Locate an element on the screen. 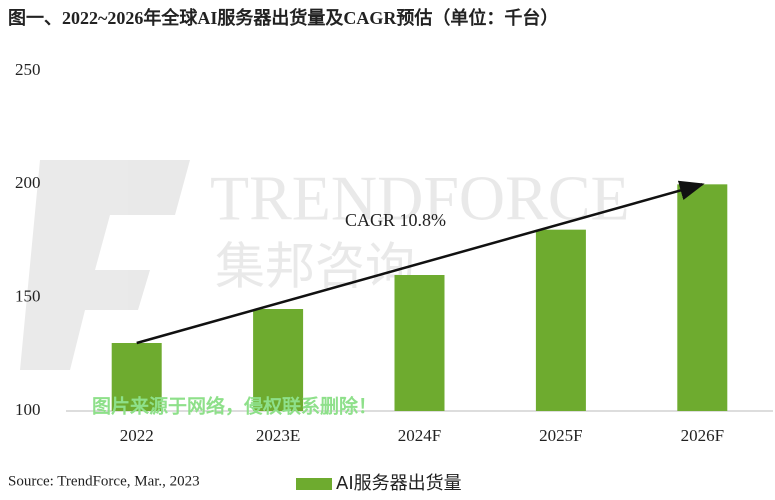 This screenshot has height=500, width=775. legend-swatch is located at coordinates (314, 484).